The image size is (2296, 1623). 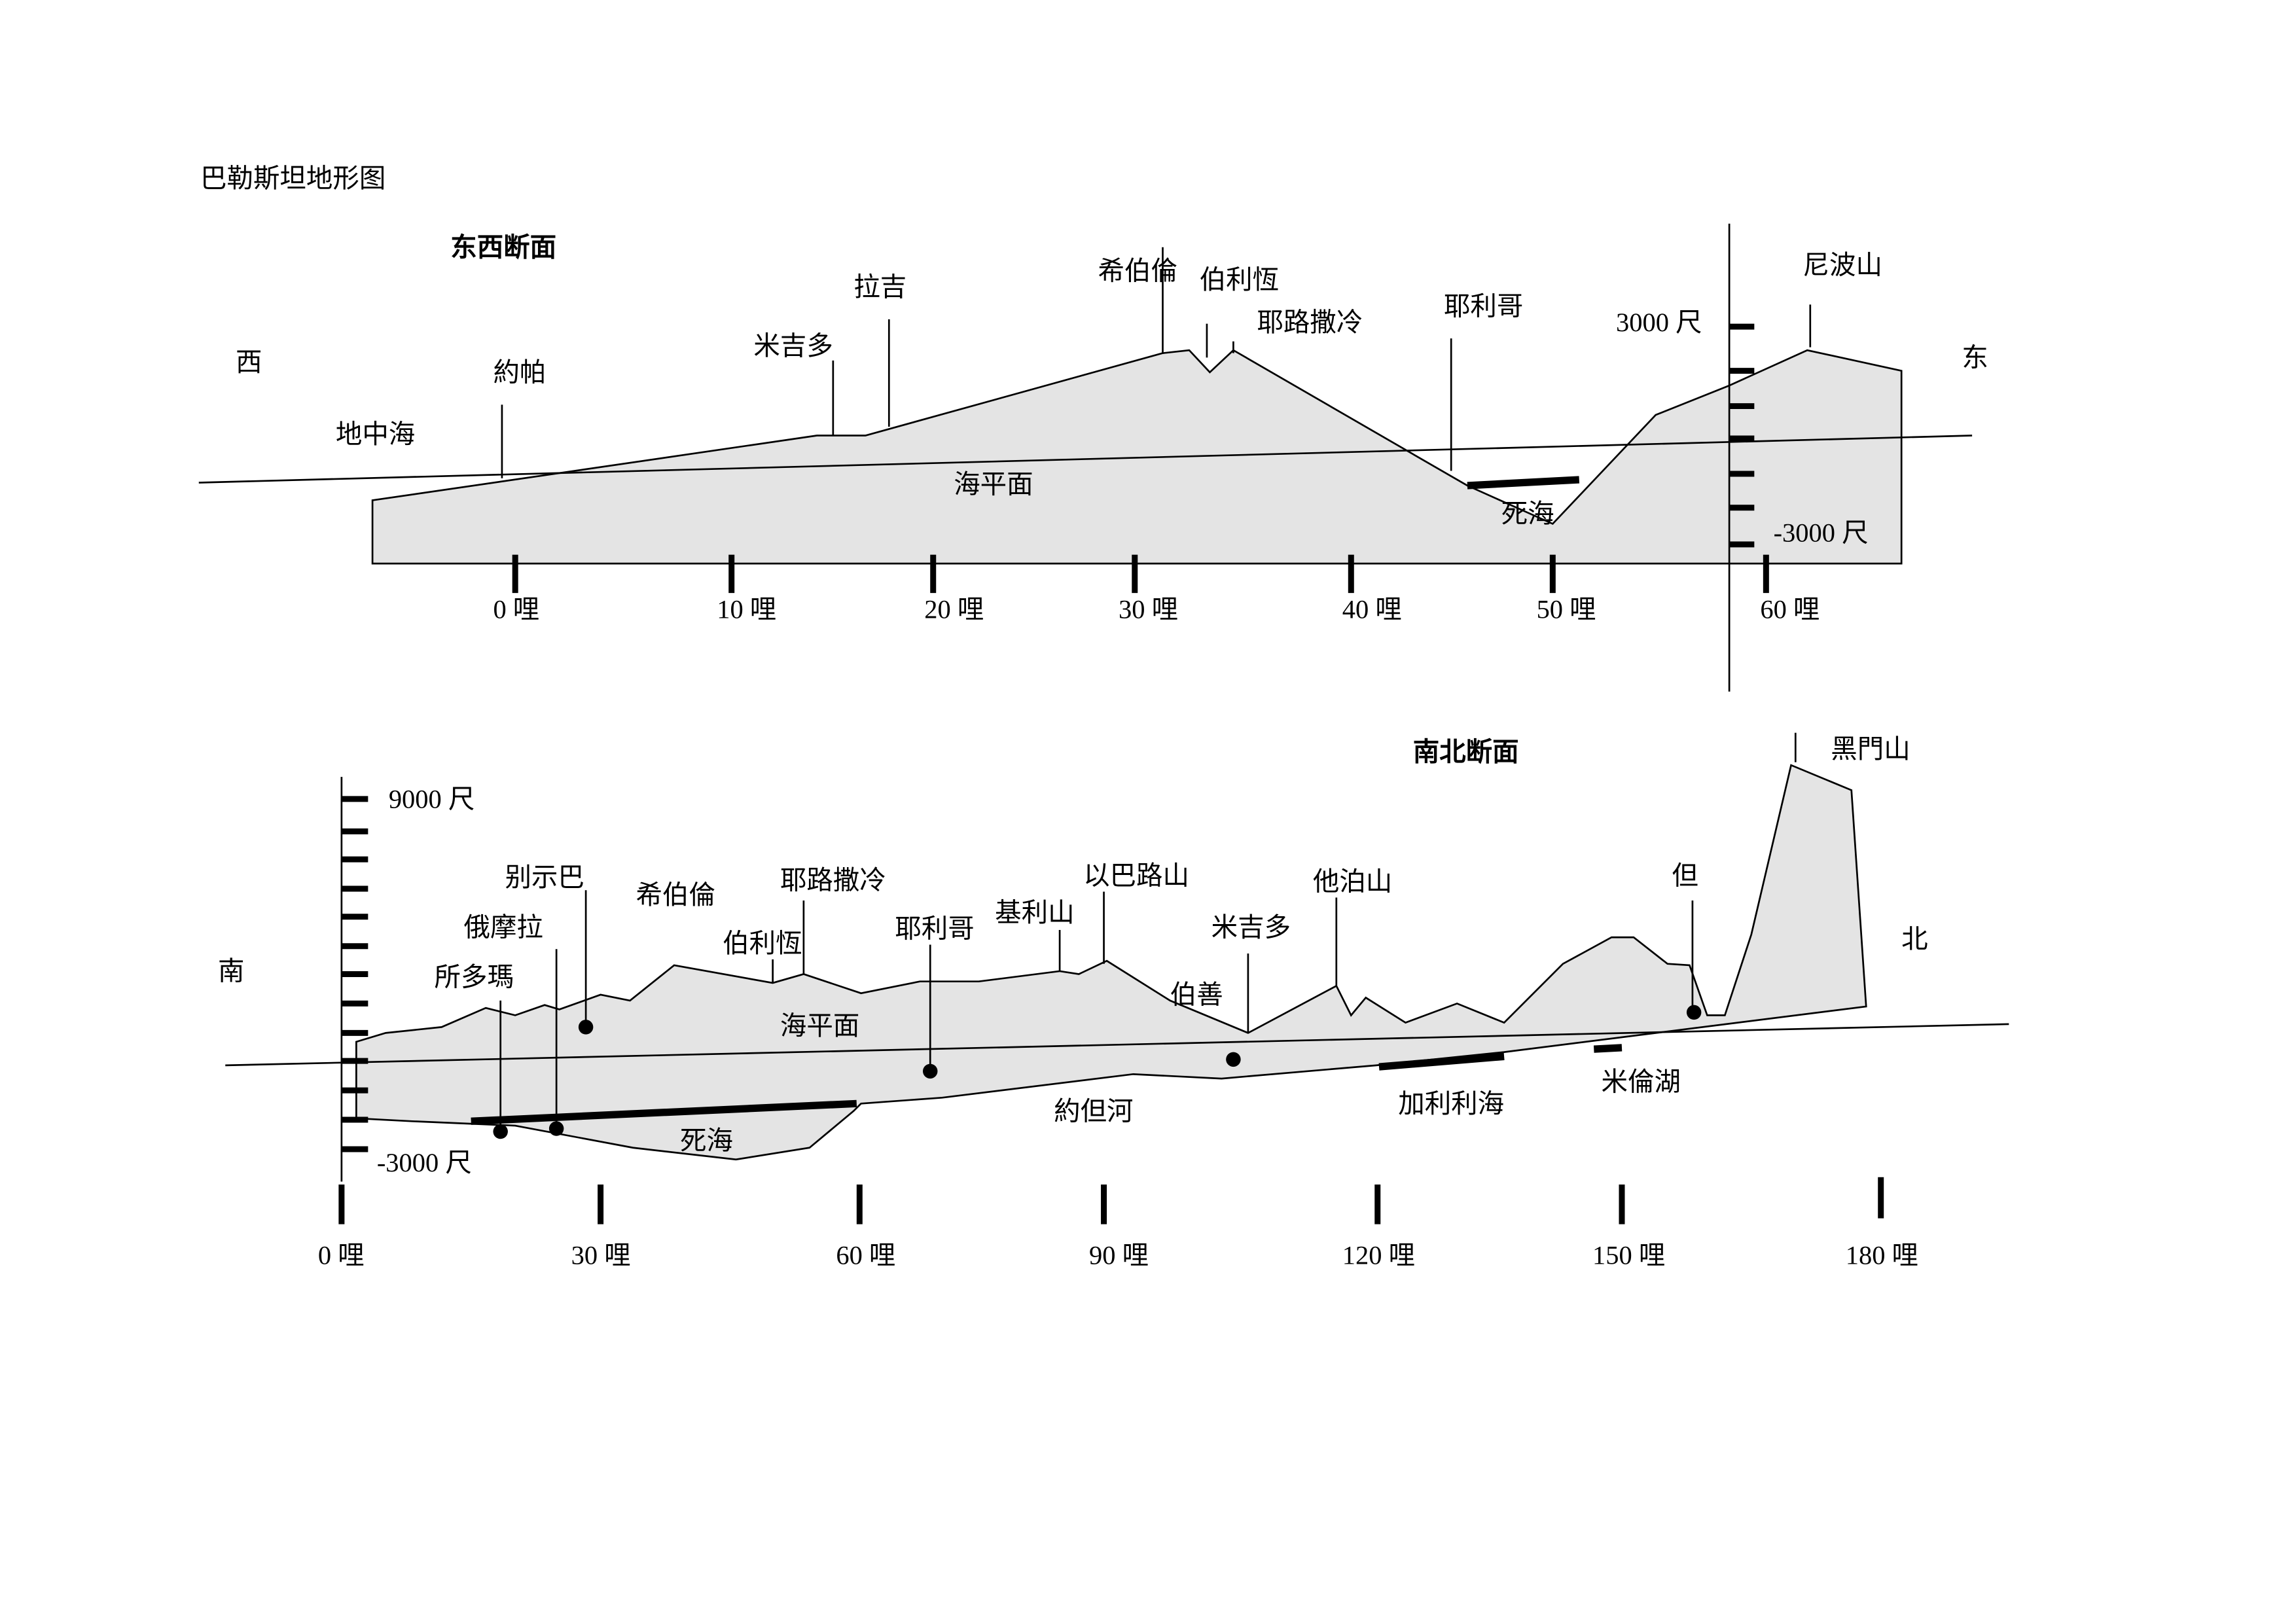 What do you see at coordinates (1097, 1072) in the screenshot?
I see `ns-dots` at bounding box center [1097, 1072].